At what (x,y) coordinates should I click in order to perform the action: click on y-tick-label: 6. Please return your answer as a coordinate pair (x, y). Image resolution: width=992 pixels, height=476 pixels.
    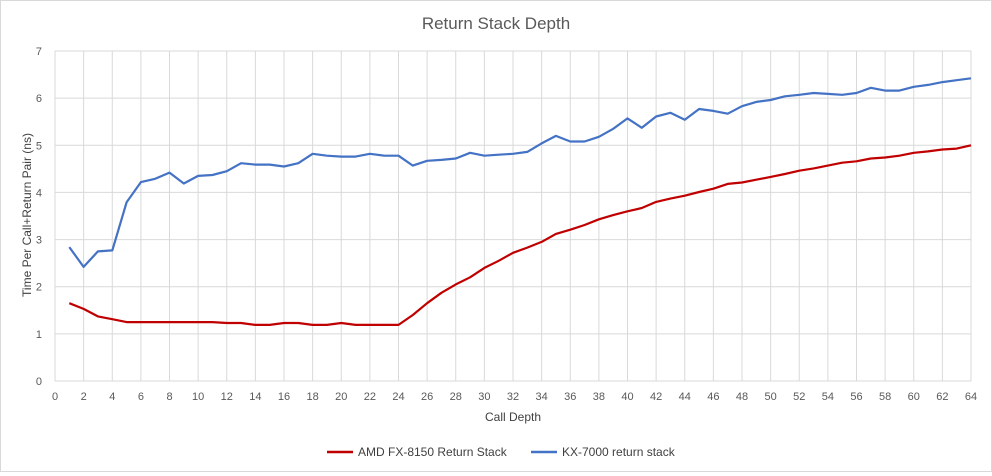
    Looking at the image, I should click on (39, 99).